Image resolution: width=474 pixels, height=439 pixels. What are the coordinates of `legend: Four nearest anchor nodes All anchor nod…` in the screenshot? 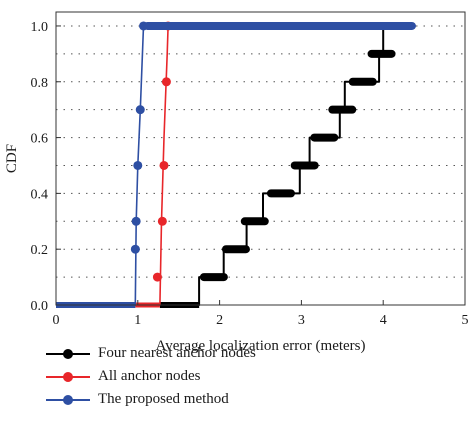 It's located at (254, 376).